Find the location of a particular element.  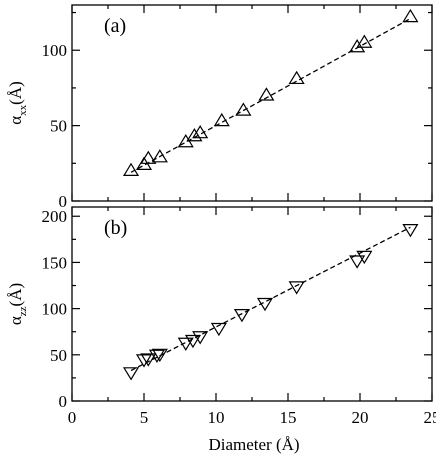

y-axis-title: αzz(Å) is located at coordinates (17, 304).